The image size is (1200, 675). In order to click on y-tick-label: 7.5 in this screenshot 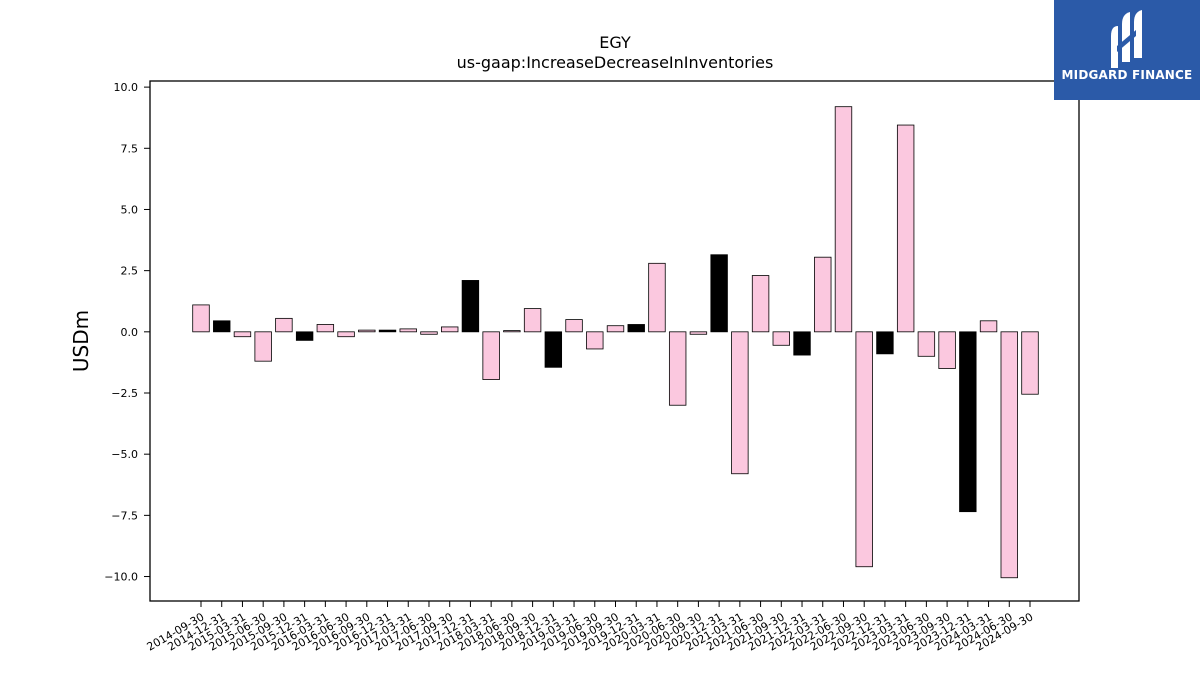, I will do `click(130, 148)`.